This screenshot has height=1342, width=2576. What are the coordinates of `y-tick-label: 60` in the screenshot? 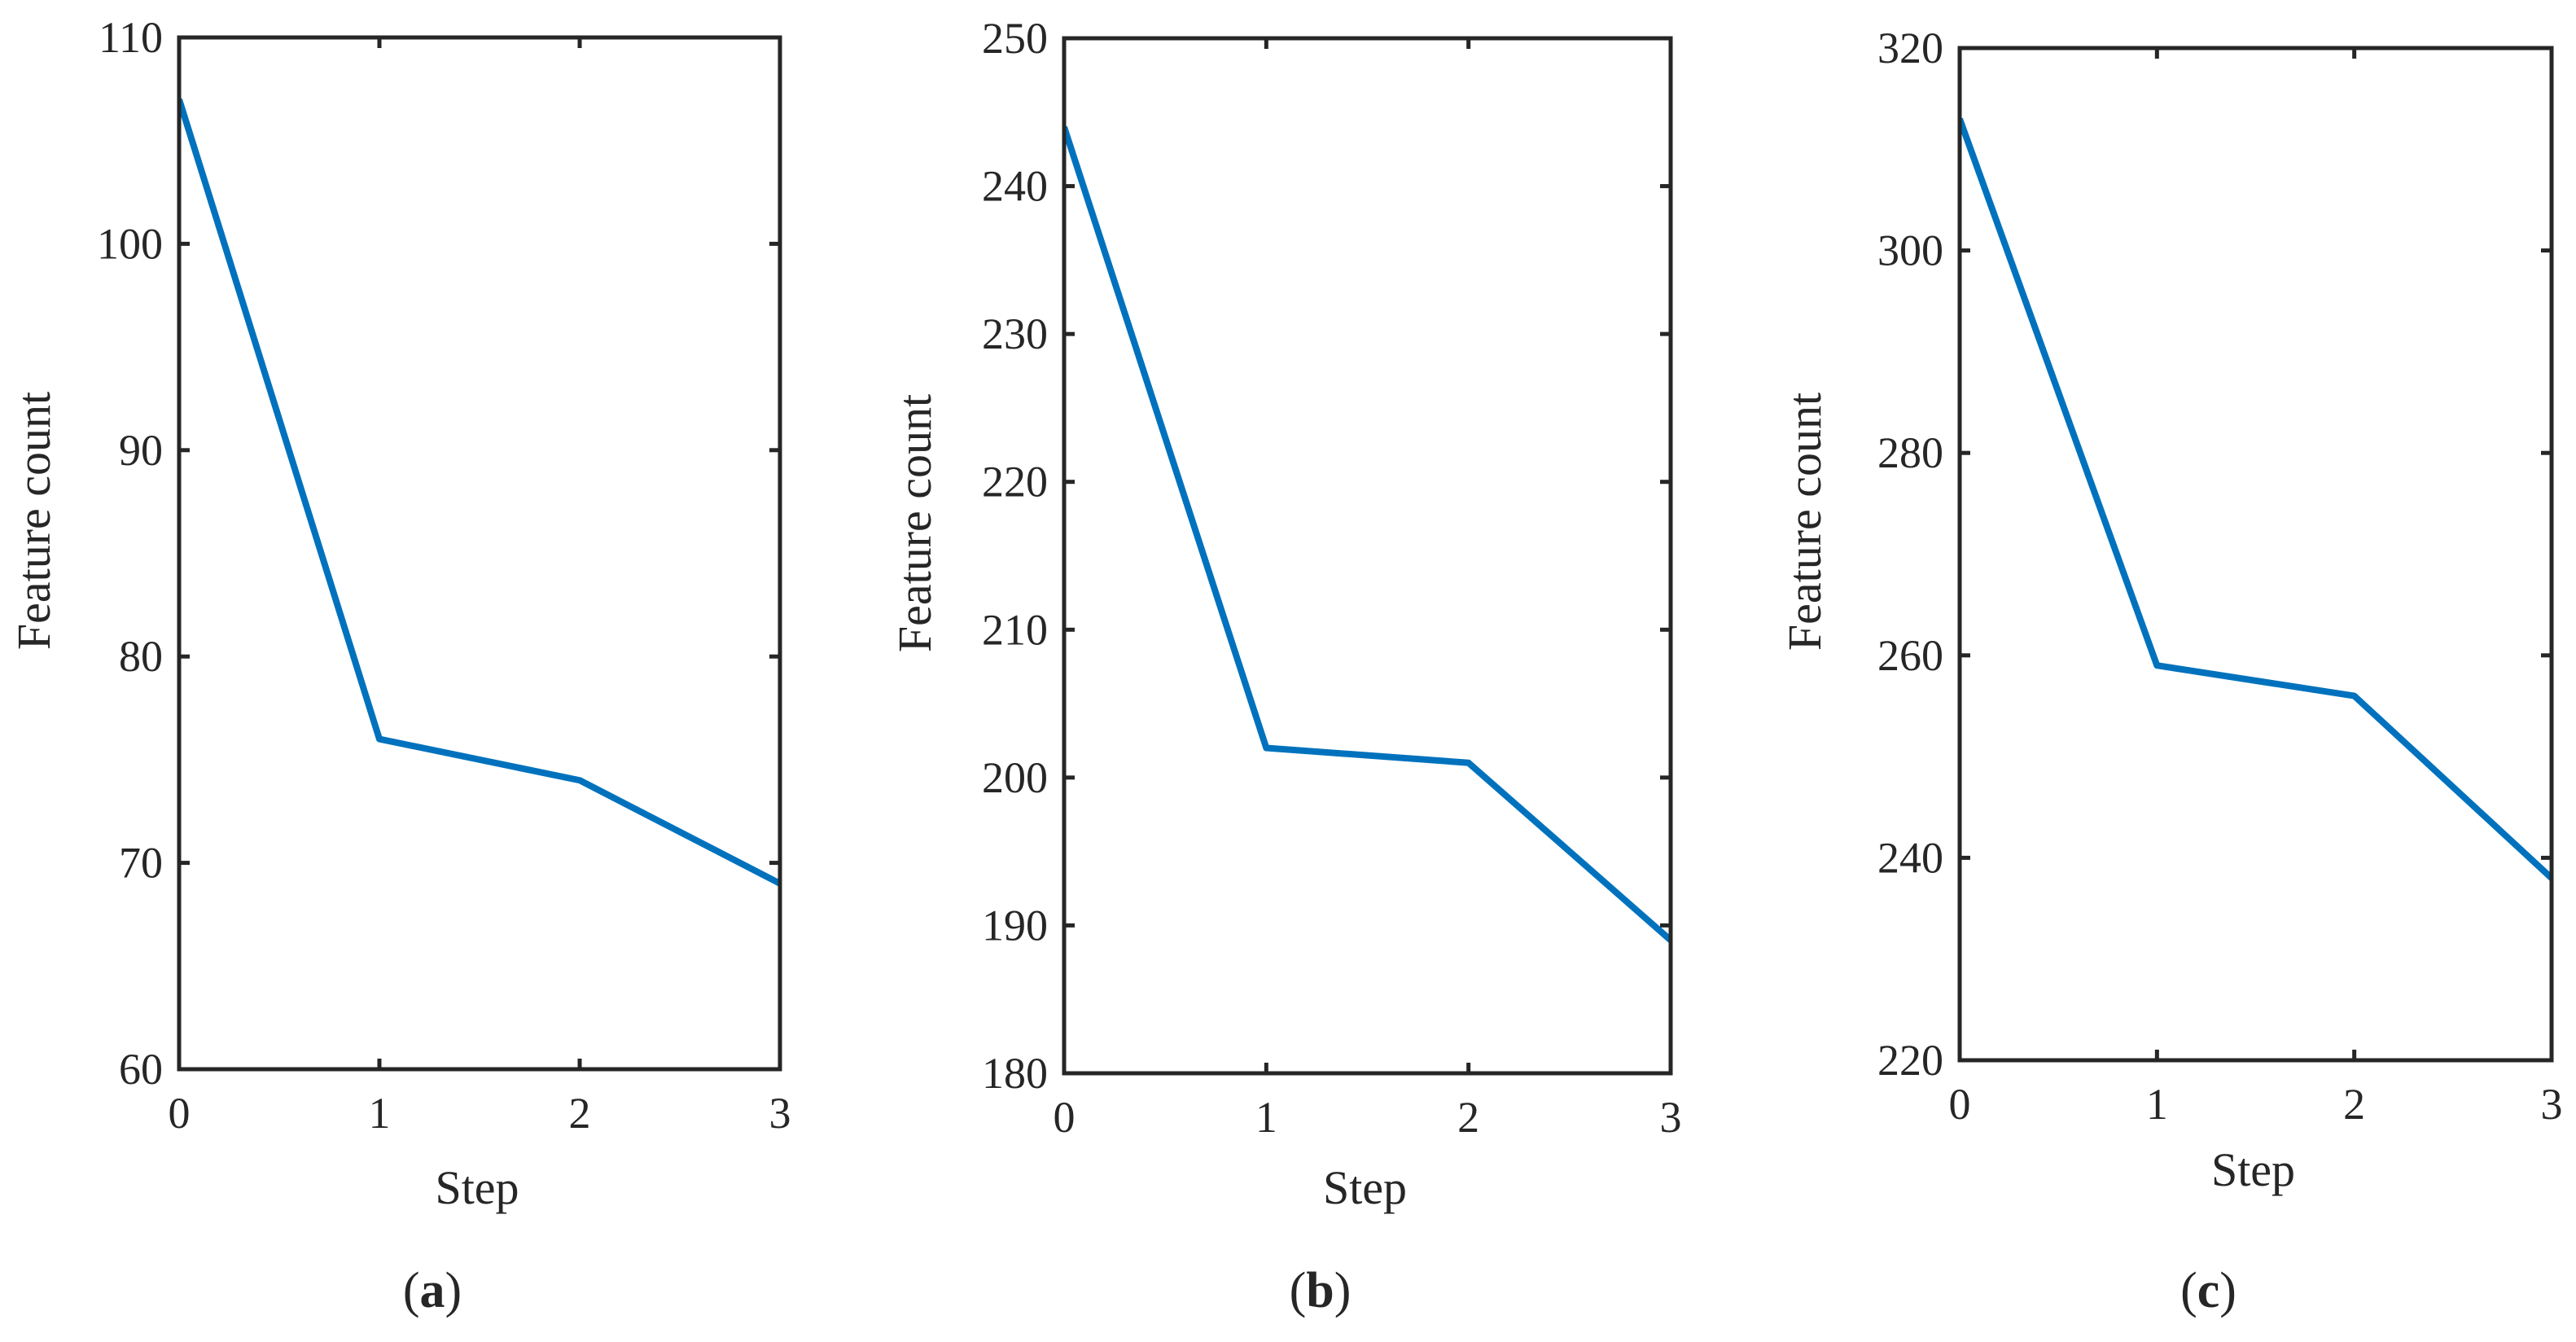 It's located at (141, 1069).